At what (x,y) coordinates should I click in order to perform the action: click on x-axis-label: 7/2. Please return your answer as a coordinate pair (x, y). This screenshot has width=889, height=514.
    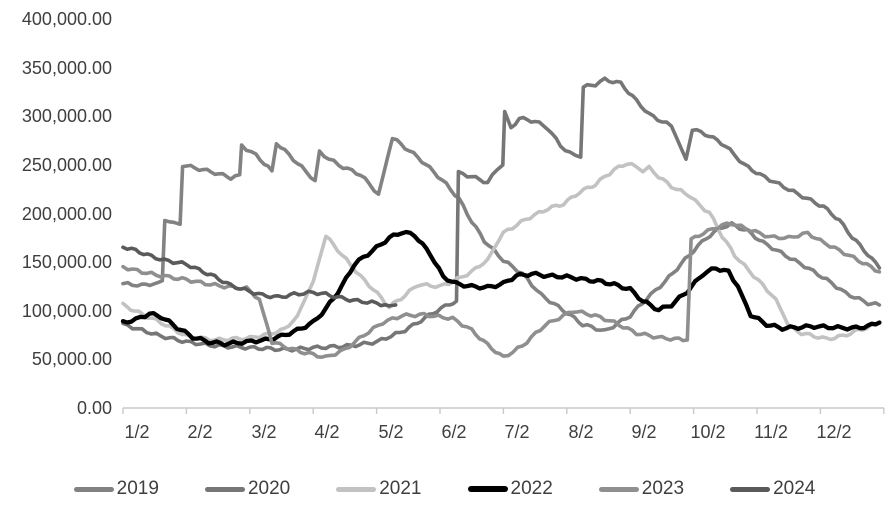
    Looking at the image, I should click on (517, 432).